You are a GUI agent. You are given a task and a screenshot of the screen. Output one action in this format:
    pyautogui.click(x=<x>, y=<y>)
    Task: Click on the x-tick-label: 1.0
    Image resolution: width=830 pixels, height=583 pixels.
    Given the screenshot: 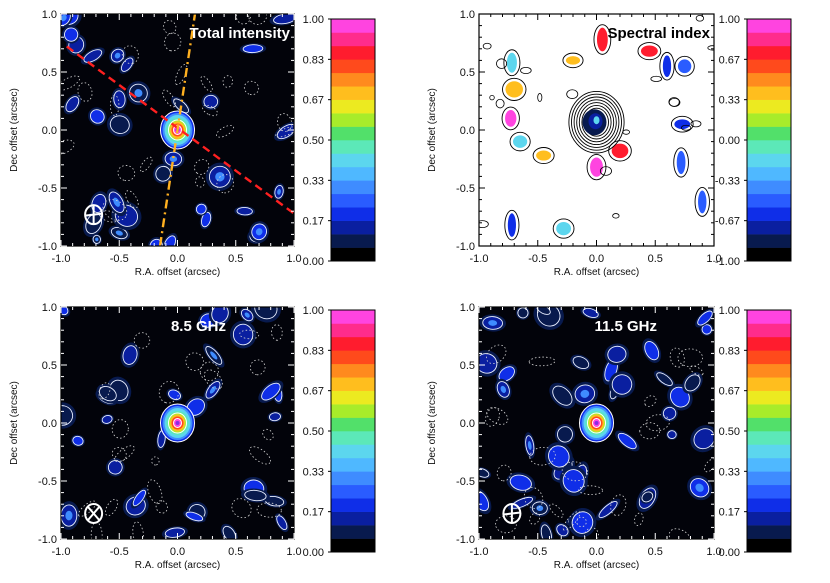 What is the action you would take?
    pyautogui.click(x=293, y=259)
    